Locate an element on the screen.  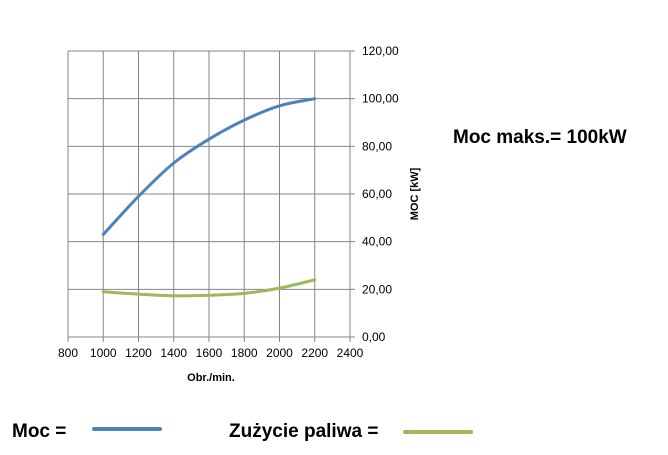
y-tick-label: 60,00 is located at coordinates (377, 194).